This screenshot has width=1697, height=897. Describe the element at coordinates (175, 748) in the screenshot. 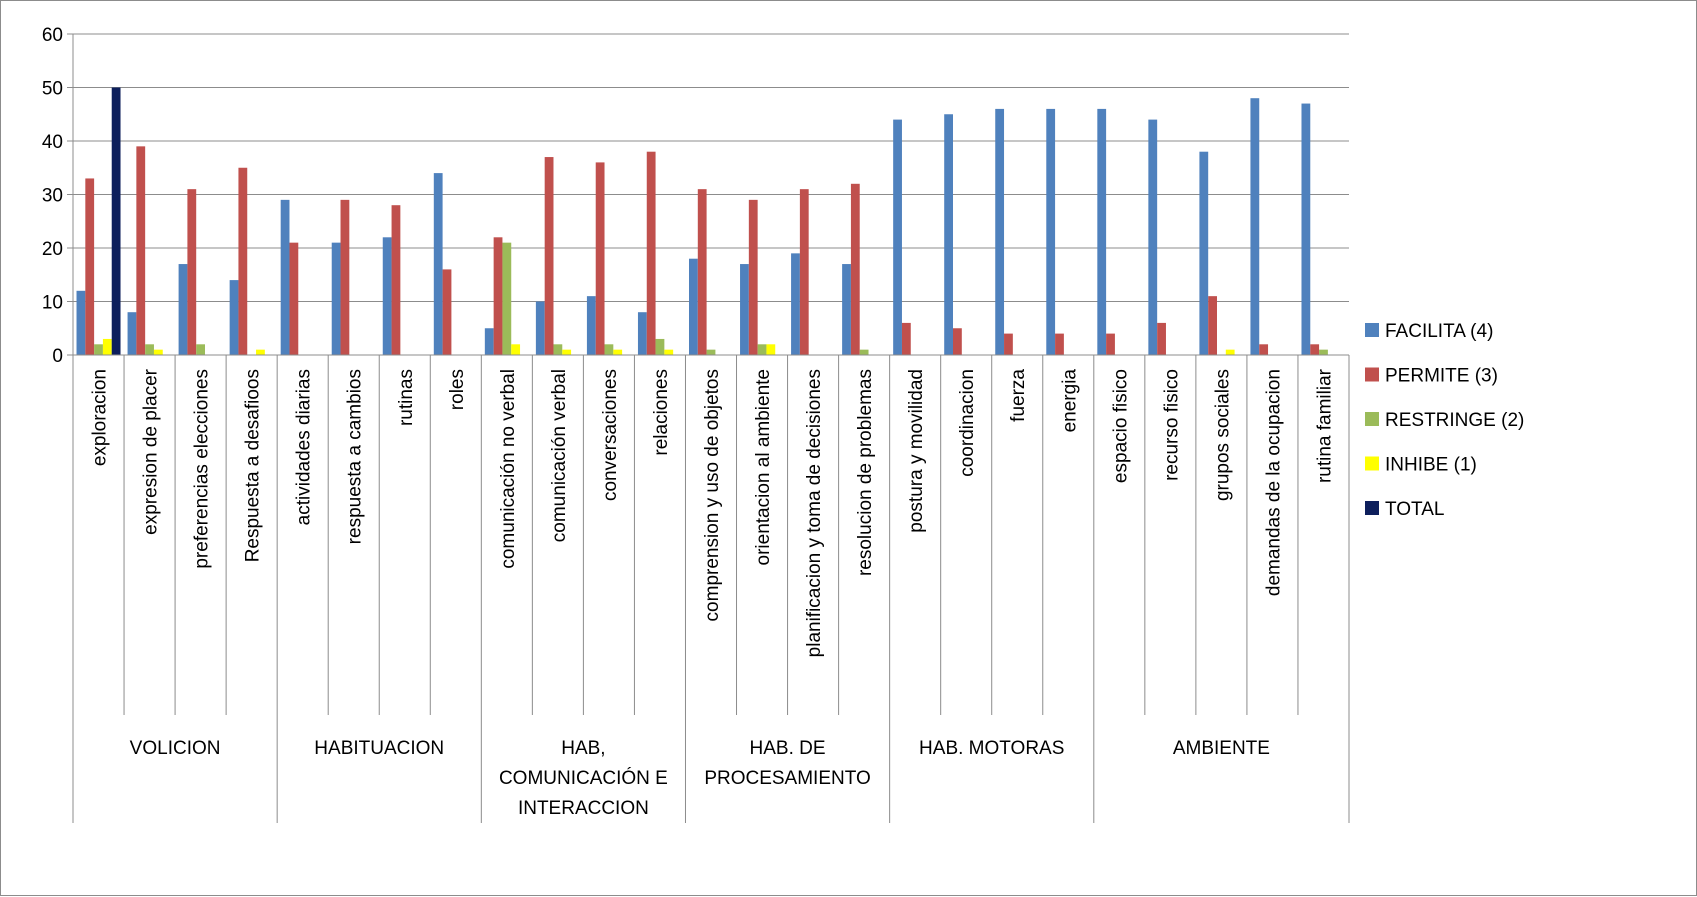

I see `group-label: VOLICION` at that location.